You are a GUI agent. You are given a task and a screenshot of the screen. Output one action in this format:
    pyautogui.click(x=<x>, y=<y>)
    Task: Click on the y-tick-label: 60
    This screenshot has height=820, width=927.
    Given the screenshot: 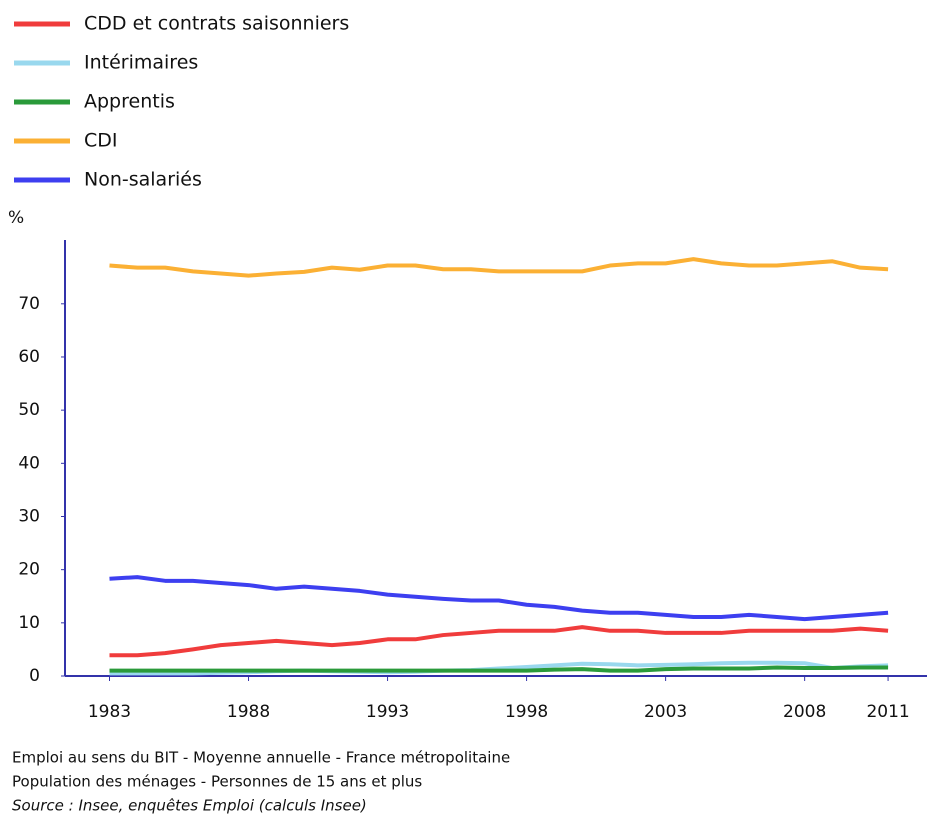 What is the action you would take?
    pyautogui.click(x=29, y=357)
    